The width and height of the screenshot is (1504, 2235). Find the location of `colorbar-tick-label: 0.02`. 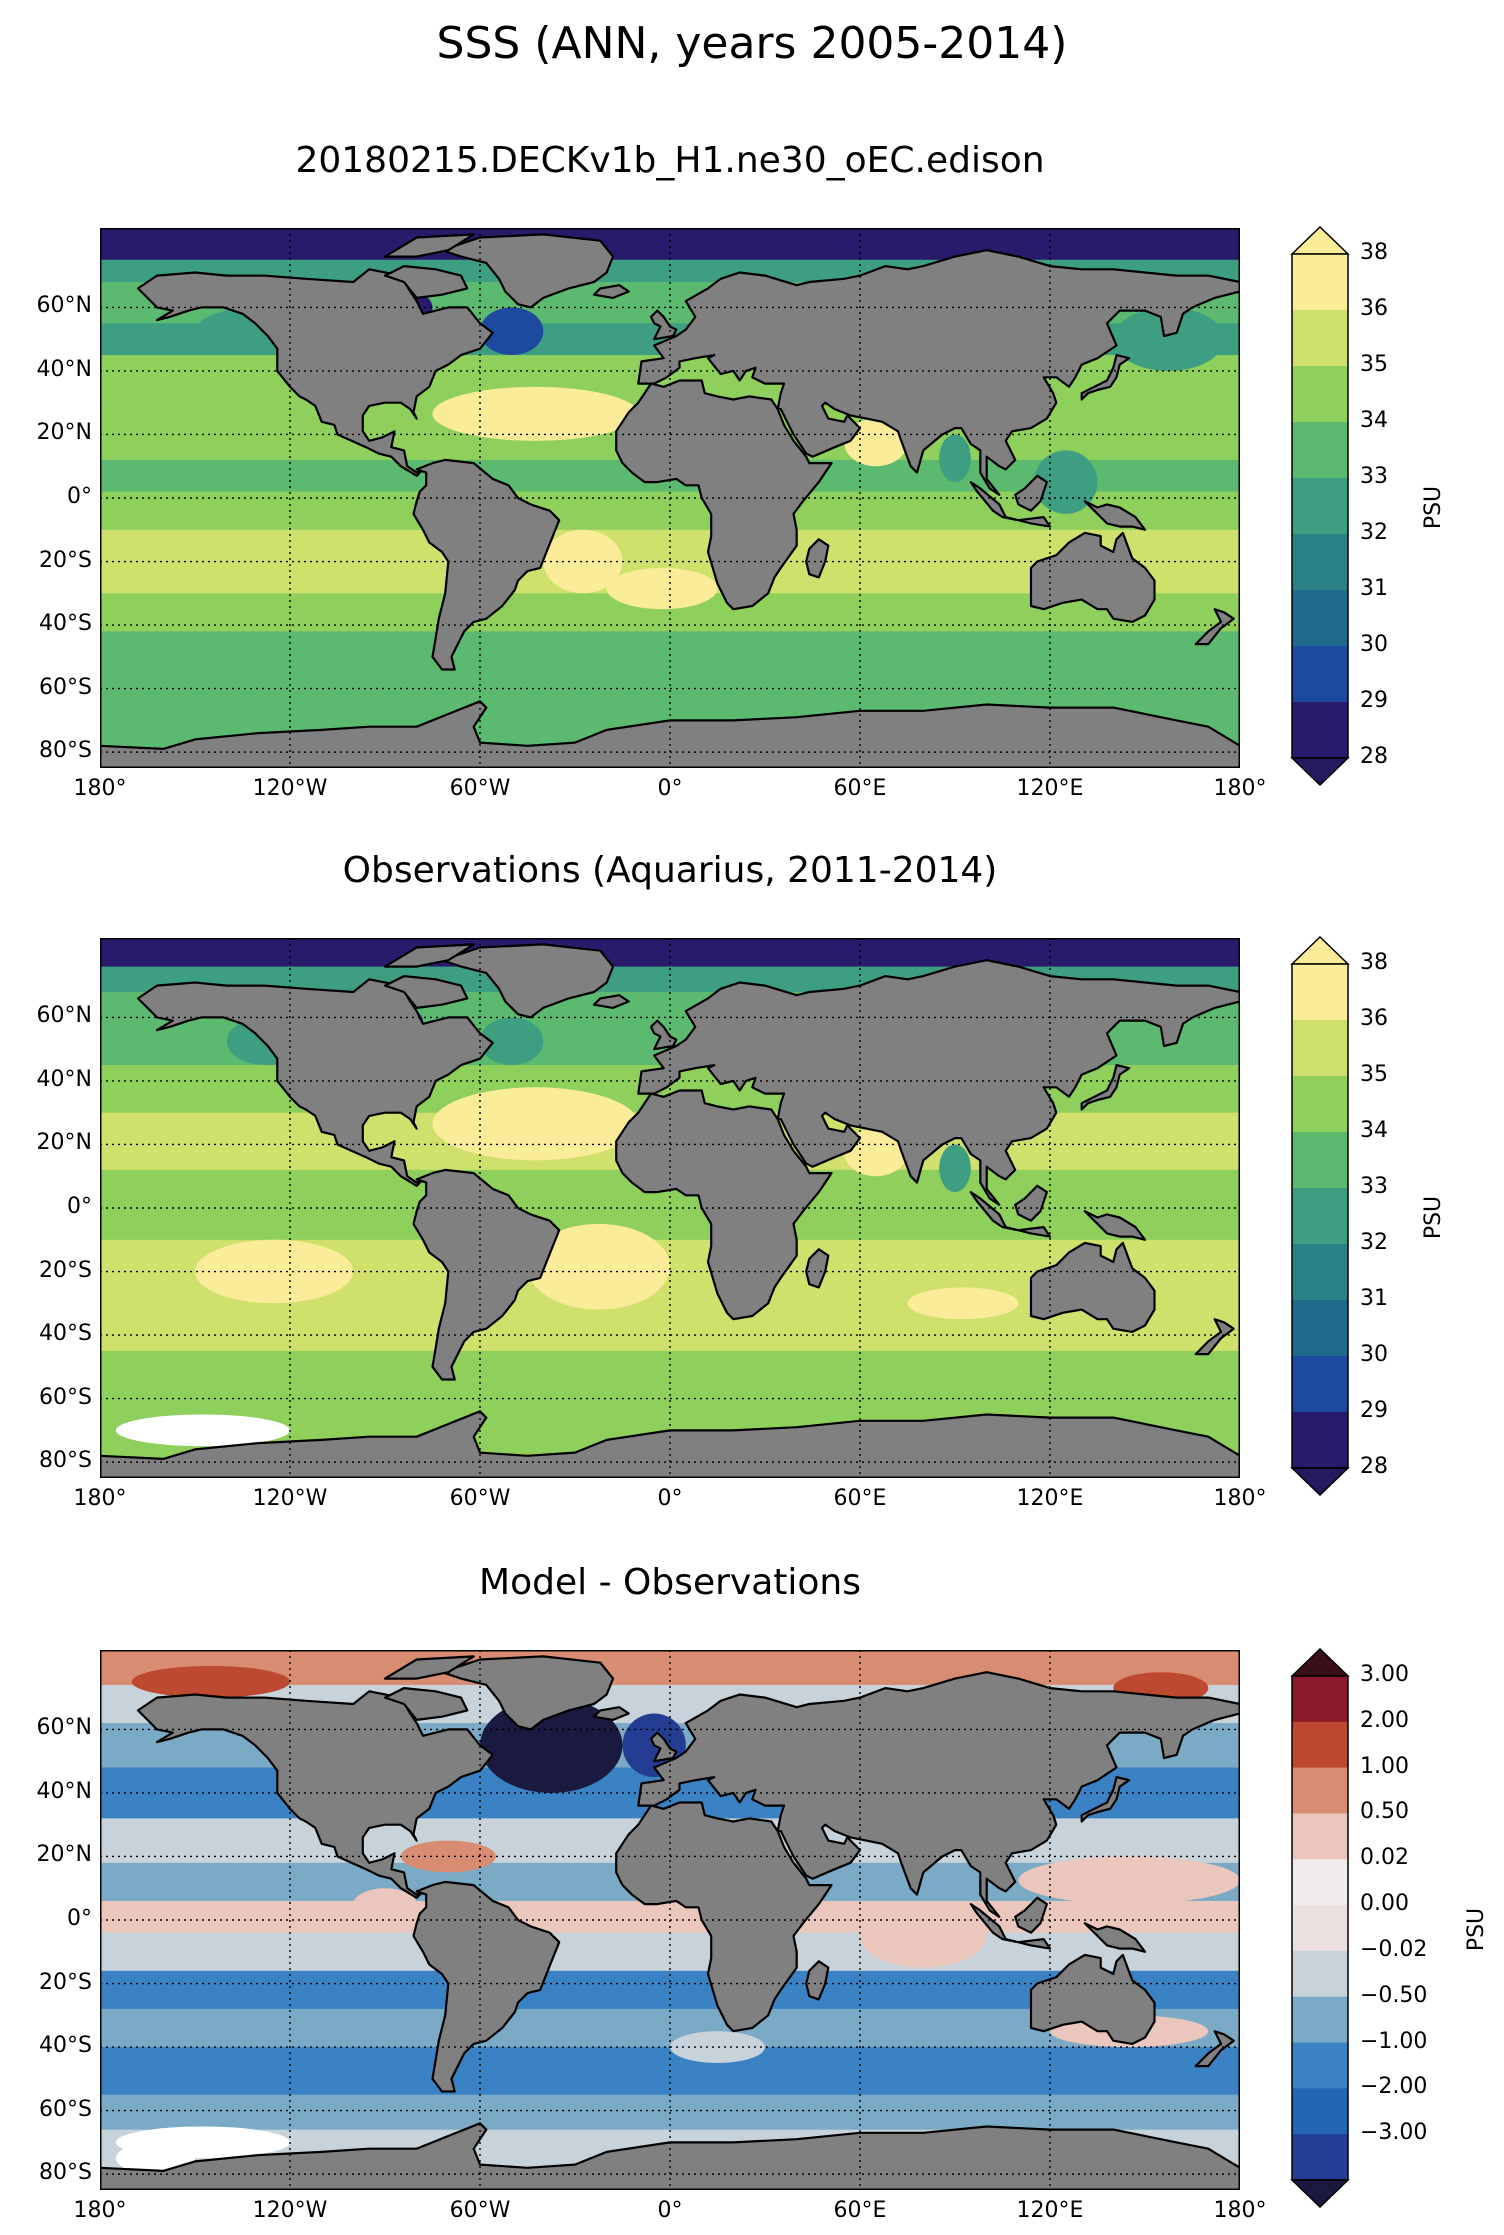

colorbar-tick-label: 0.02 is located at coordinates (1384, 1858).